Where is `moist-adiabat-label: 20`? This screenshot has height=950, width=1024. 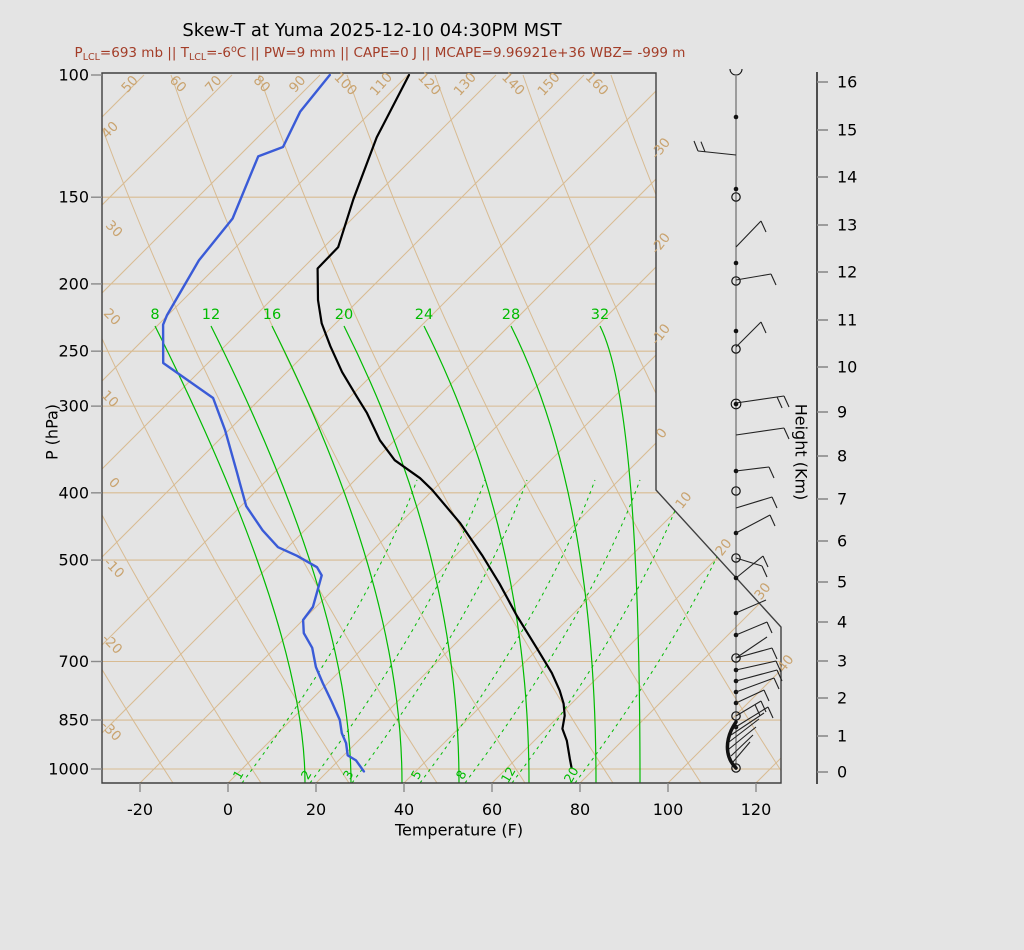
moist-adiabat-label: 20 is located at coordinates (344, 315).